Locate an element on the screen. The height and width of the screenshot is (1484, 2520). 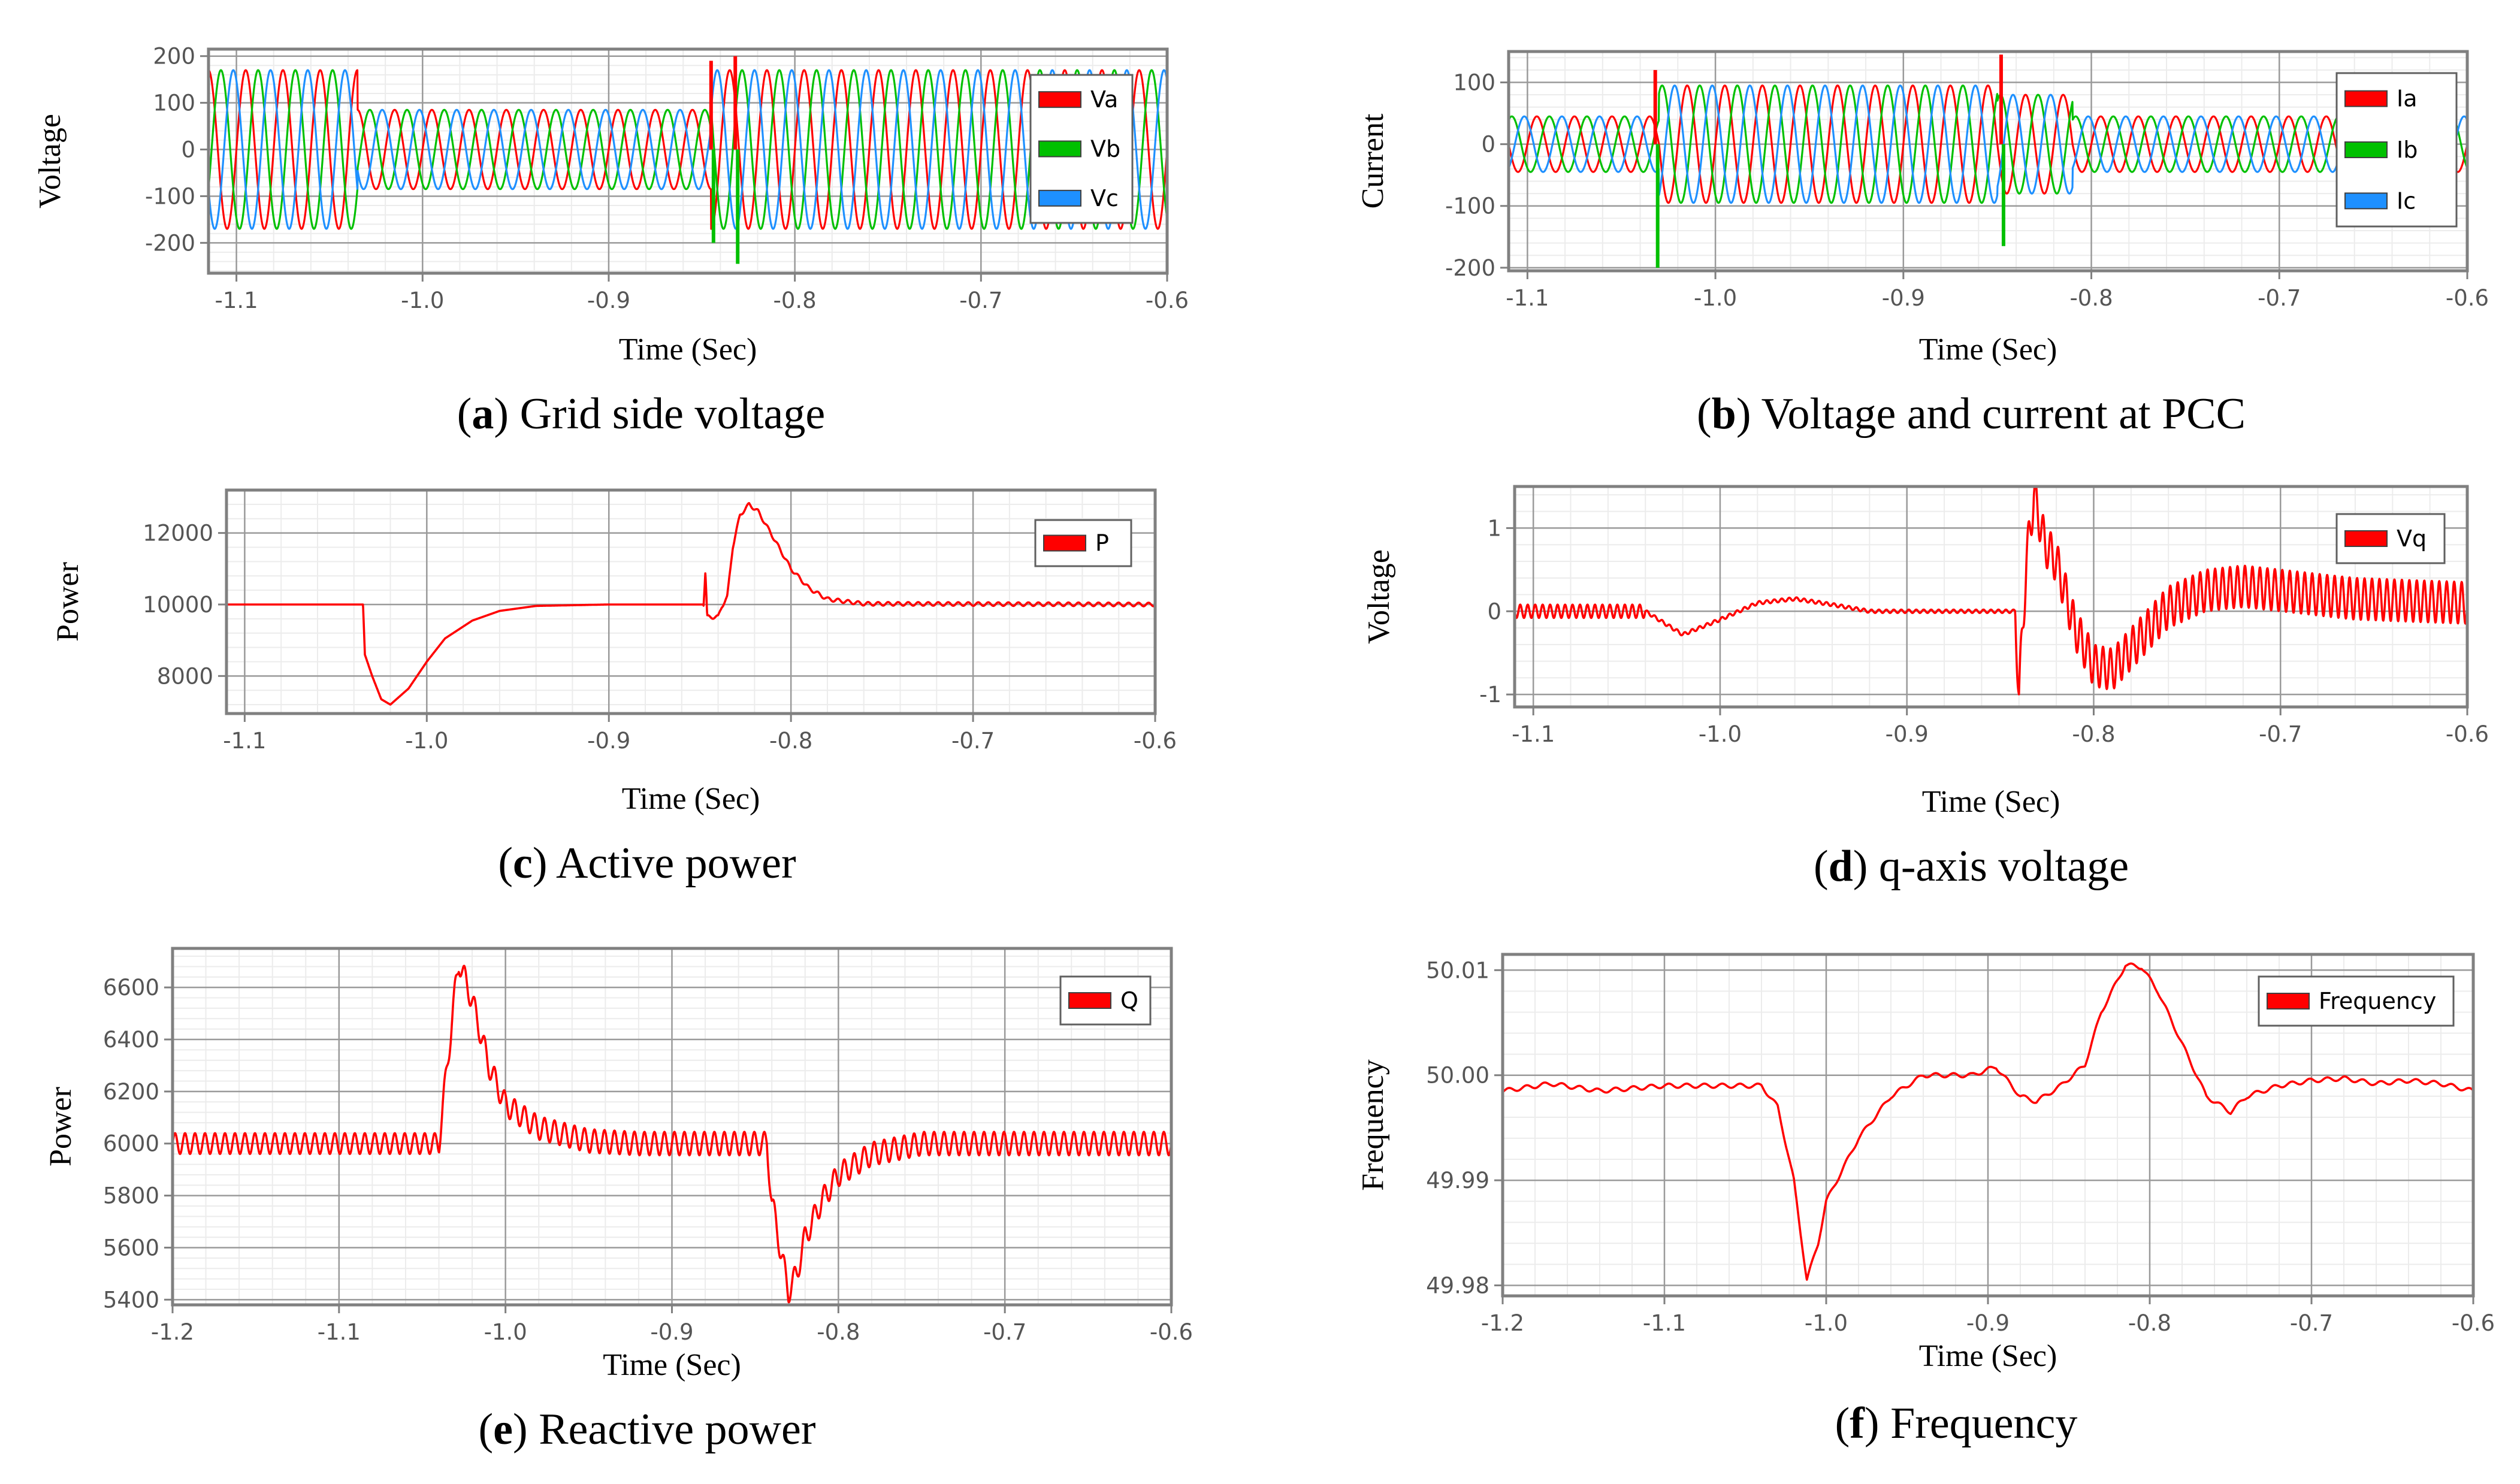
y-tick-label: 5800 is located at coordinates (131, 1196).